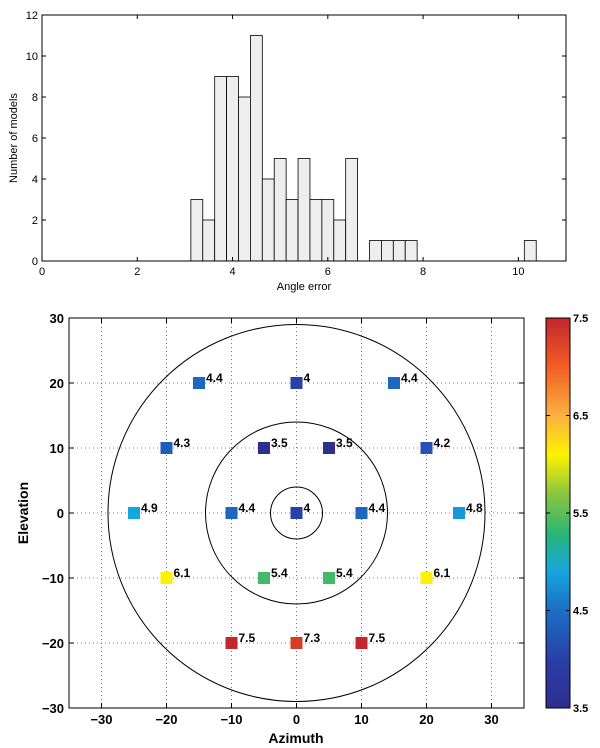 The image size is (600, 748). What do you see at coordinates (23, 513) in the screenshot?
I see `scatter-y-label: Elevation` at bounding box center [23, 513].